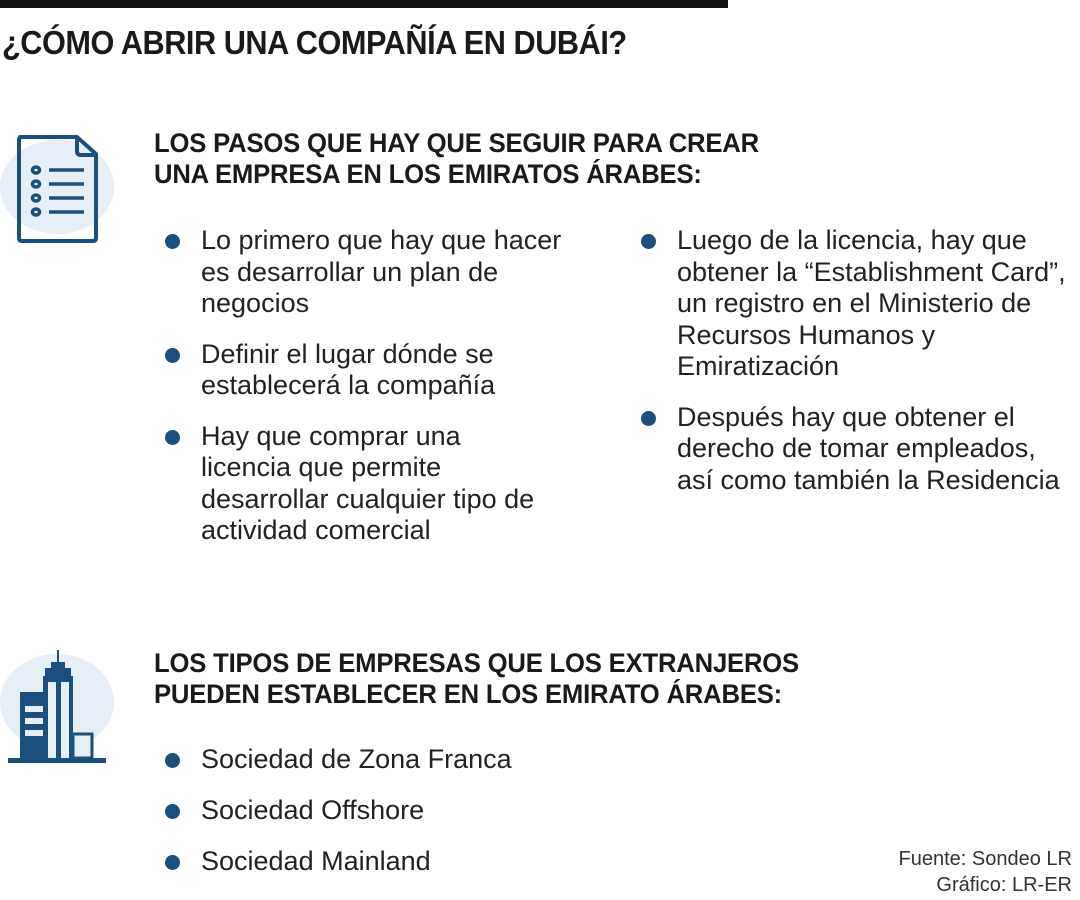  I want to click on graphic-credit: Gráfico: LR-ER, so click(1004, 885).